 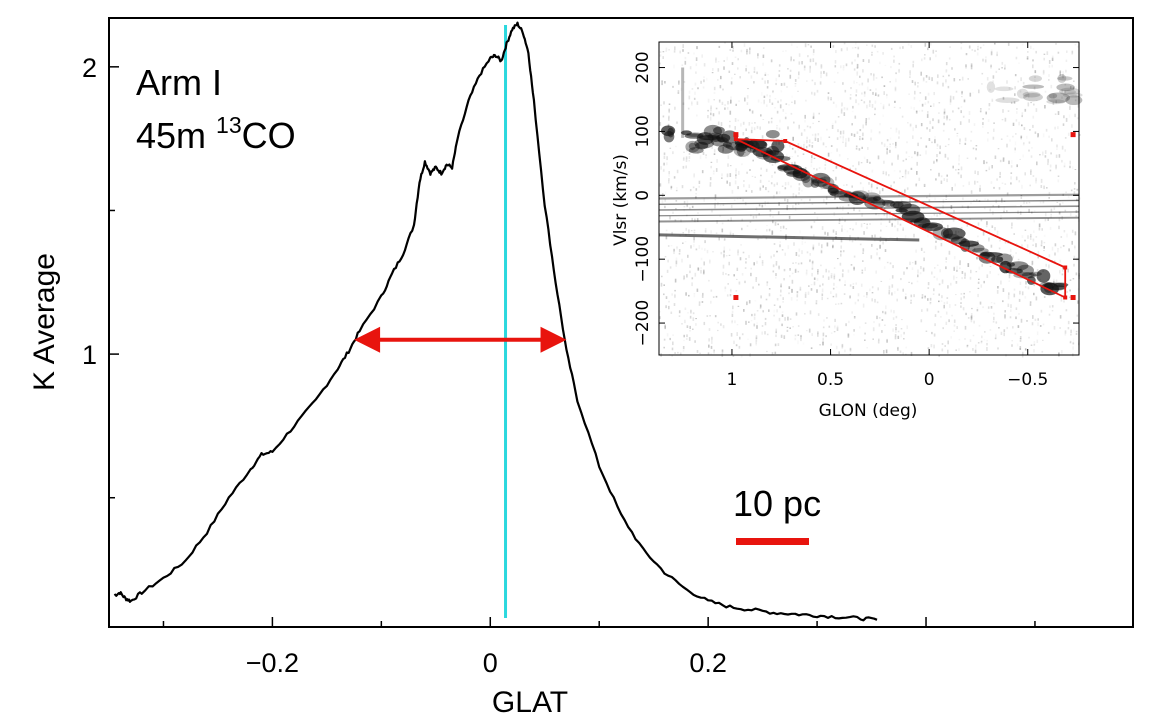 What do you see at coordinates (44, 322) in the screenshot?
I see `y-axis-title: K Average` at bounding box center [44, 322].